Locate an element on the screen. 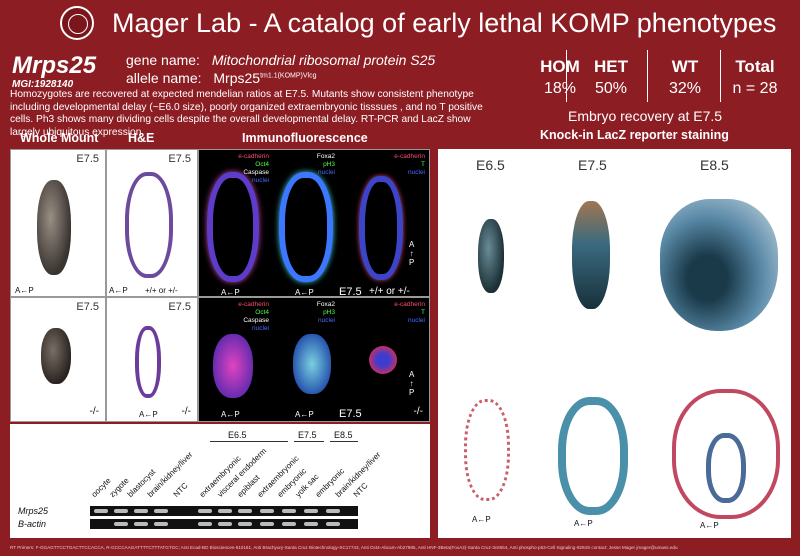 Image resolution: width=800 pixels, height=556 pixels. he-hom-image: E7.5 A←P -/- is located at coordinates (152, 359).